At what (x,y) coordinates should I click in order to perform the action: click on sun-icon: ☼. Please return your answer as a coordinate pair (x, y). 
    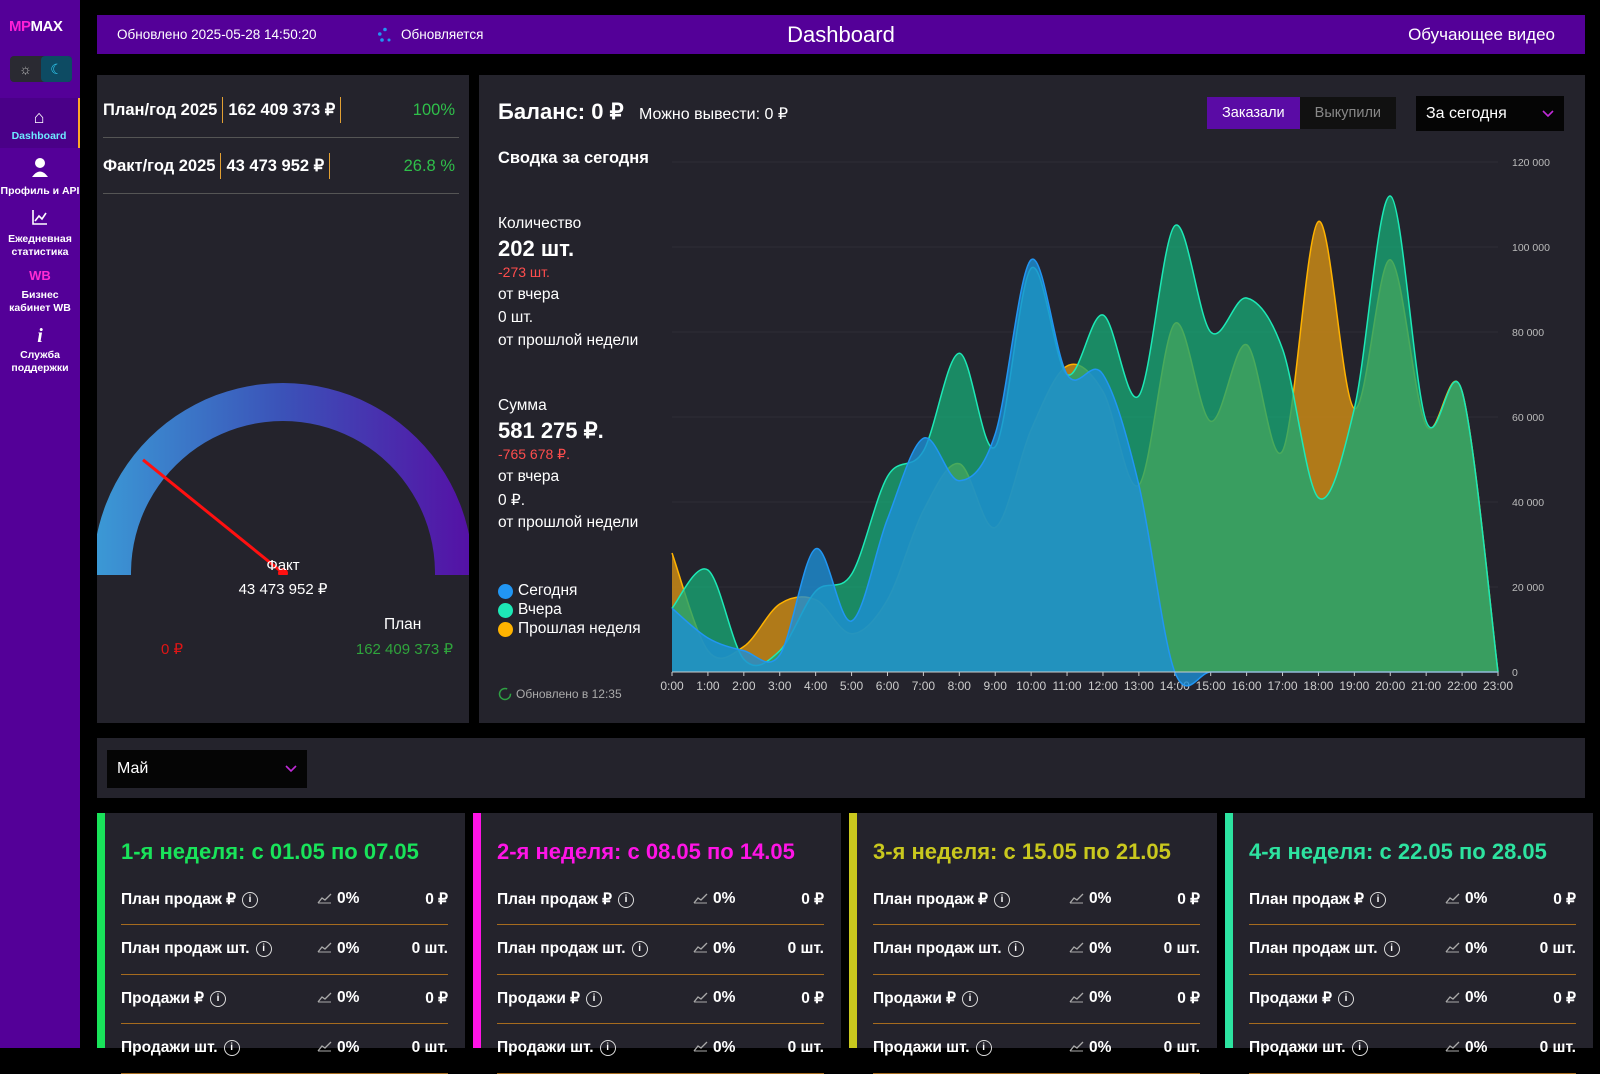
    Looking at the image, I should click on (25, 69).